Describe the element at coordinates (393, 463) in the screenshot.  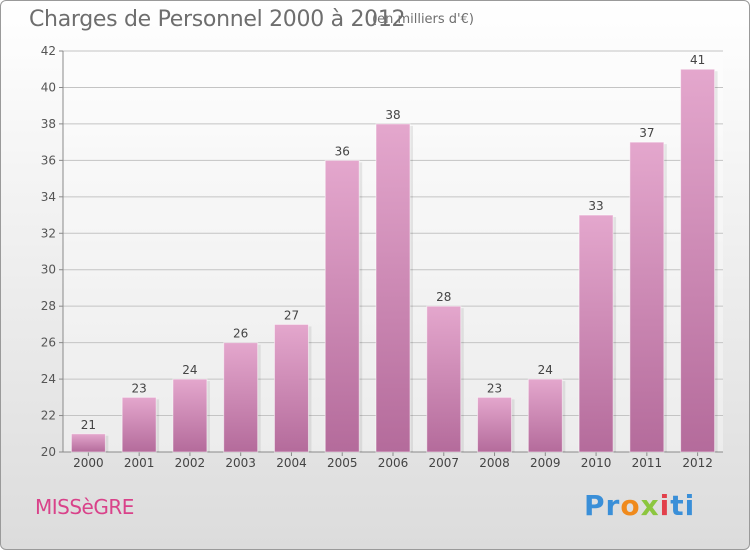
I see `x-tick-label: 2006` at that location.